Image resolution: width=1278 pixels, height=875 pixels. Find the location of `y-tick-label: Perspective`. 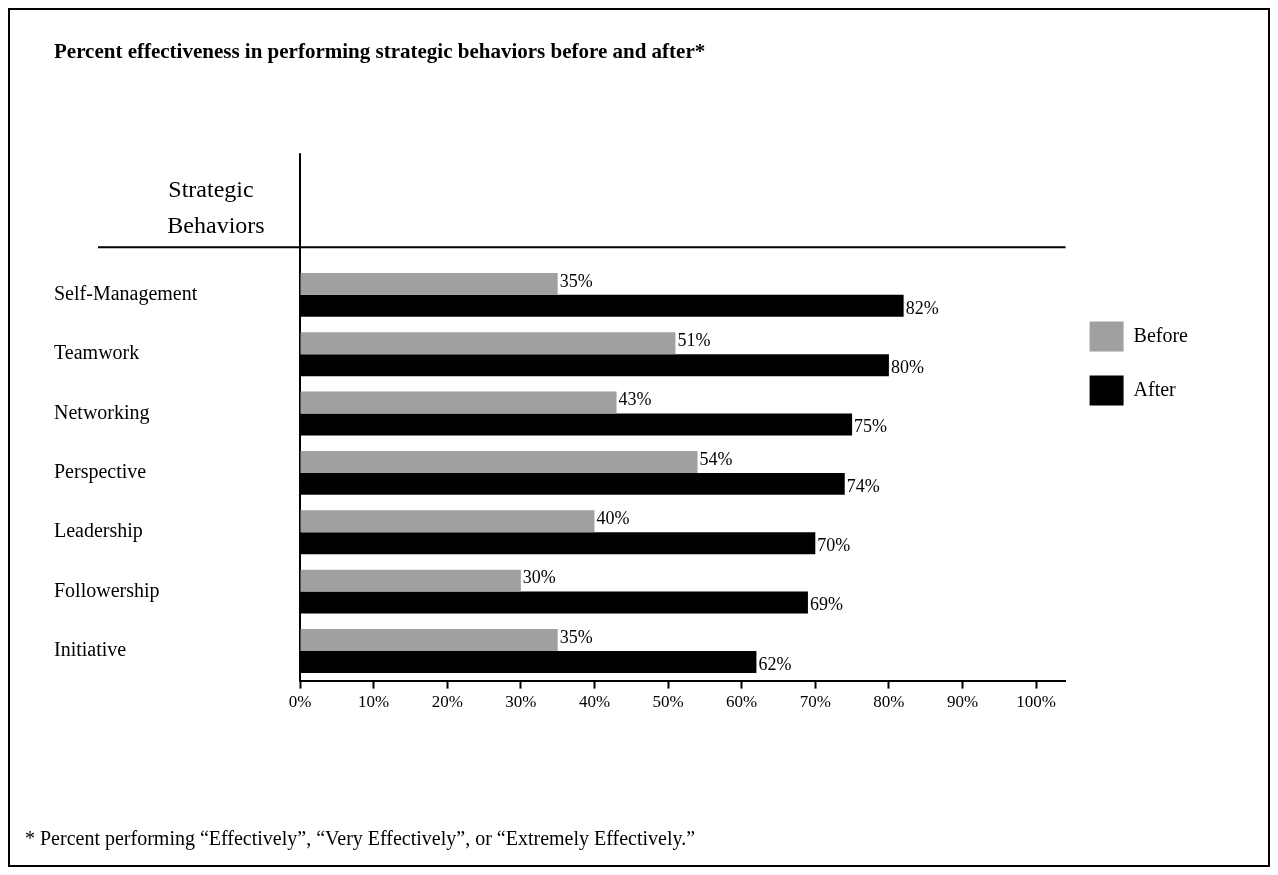

y-tick-label: Perspective is located at coordinates (100, 472).